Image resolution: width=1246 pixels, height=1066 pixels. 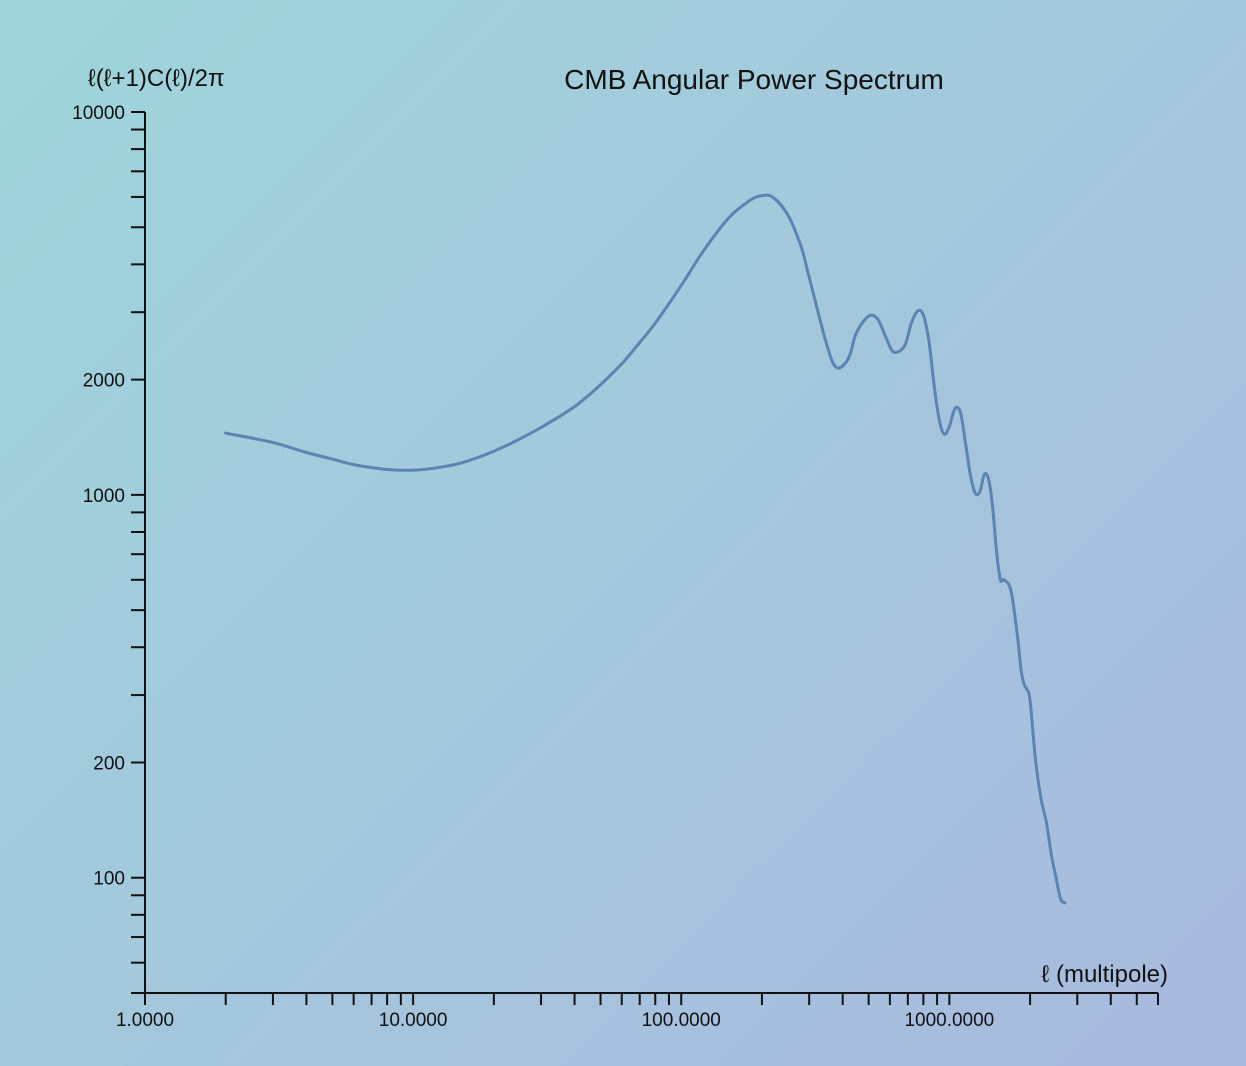 I want to click on x-tick-label: 100.0000, so click(x=681, y=1020).